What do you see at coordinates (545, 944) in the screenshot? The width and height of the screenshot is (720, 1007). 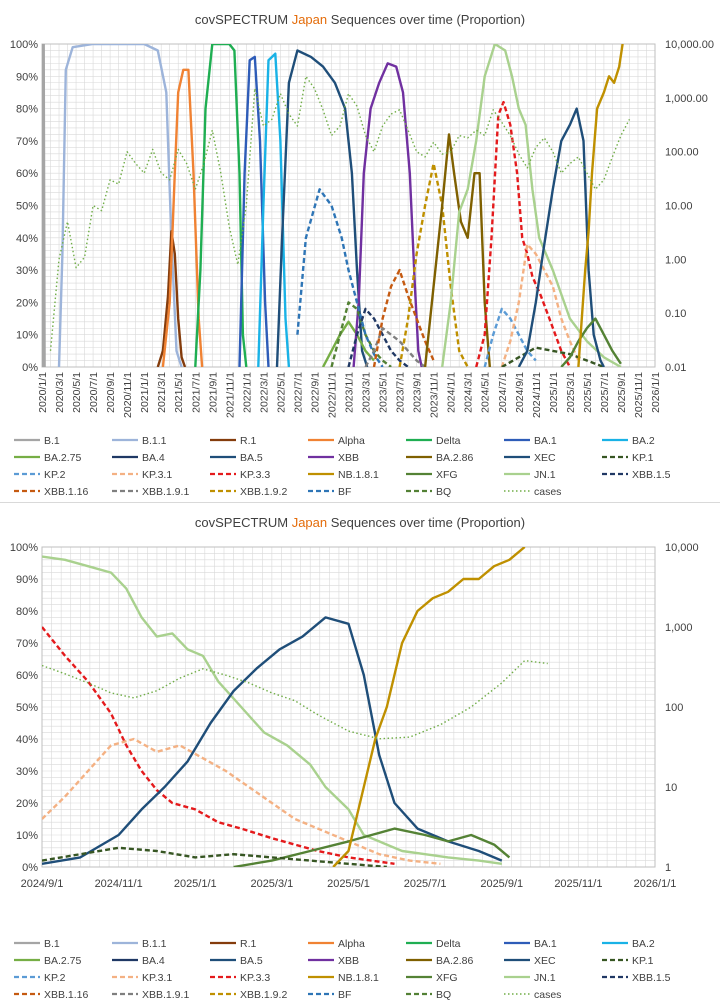 I see `legend-label: BA.1` at bounding box center [545, 944].